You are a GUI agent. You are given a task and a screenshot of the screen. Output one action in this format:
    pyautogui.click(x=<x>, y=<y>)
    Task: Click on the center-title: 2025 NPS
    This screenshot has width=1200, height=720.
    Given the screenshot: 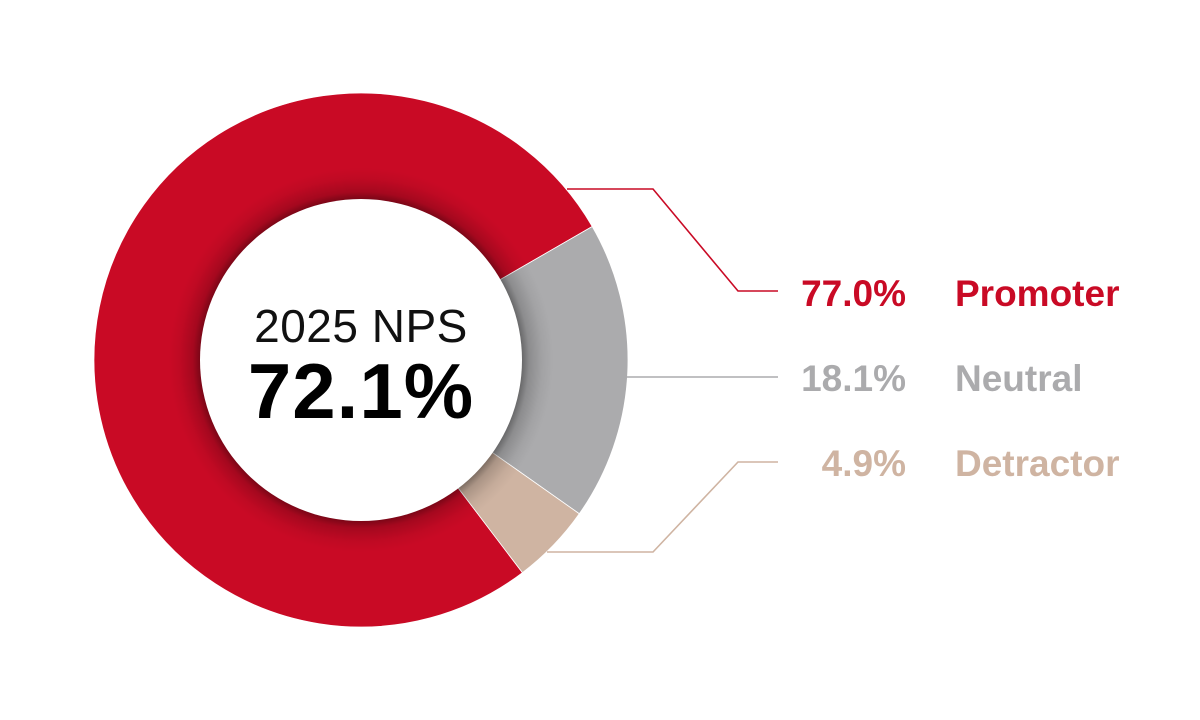 What is the action you would take?
    pyautogui.click(x=361, y=326)
    